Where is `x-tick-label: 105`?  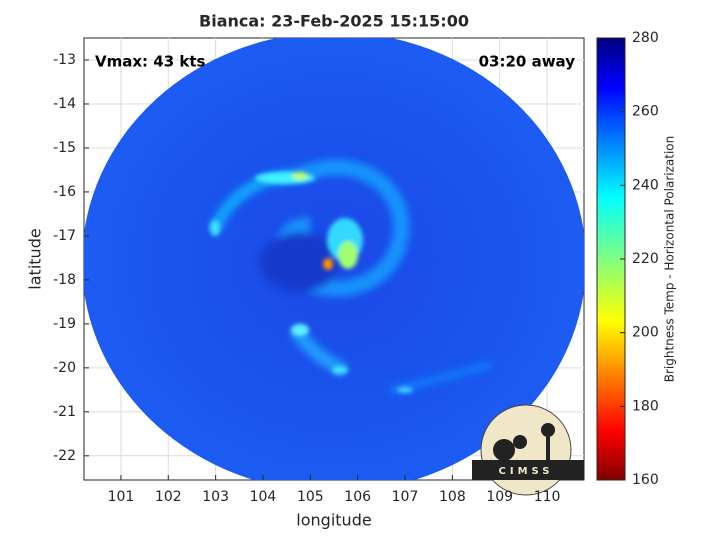 x-tick-label: 105 is located at coordinates (310, 497).